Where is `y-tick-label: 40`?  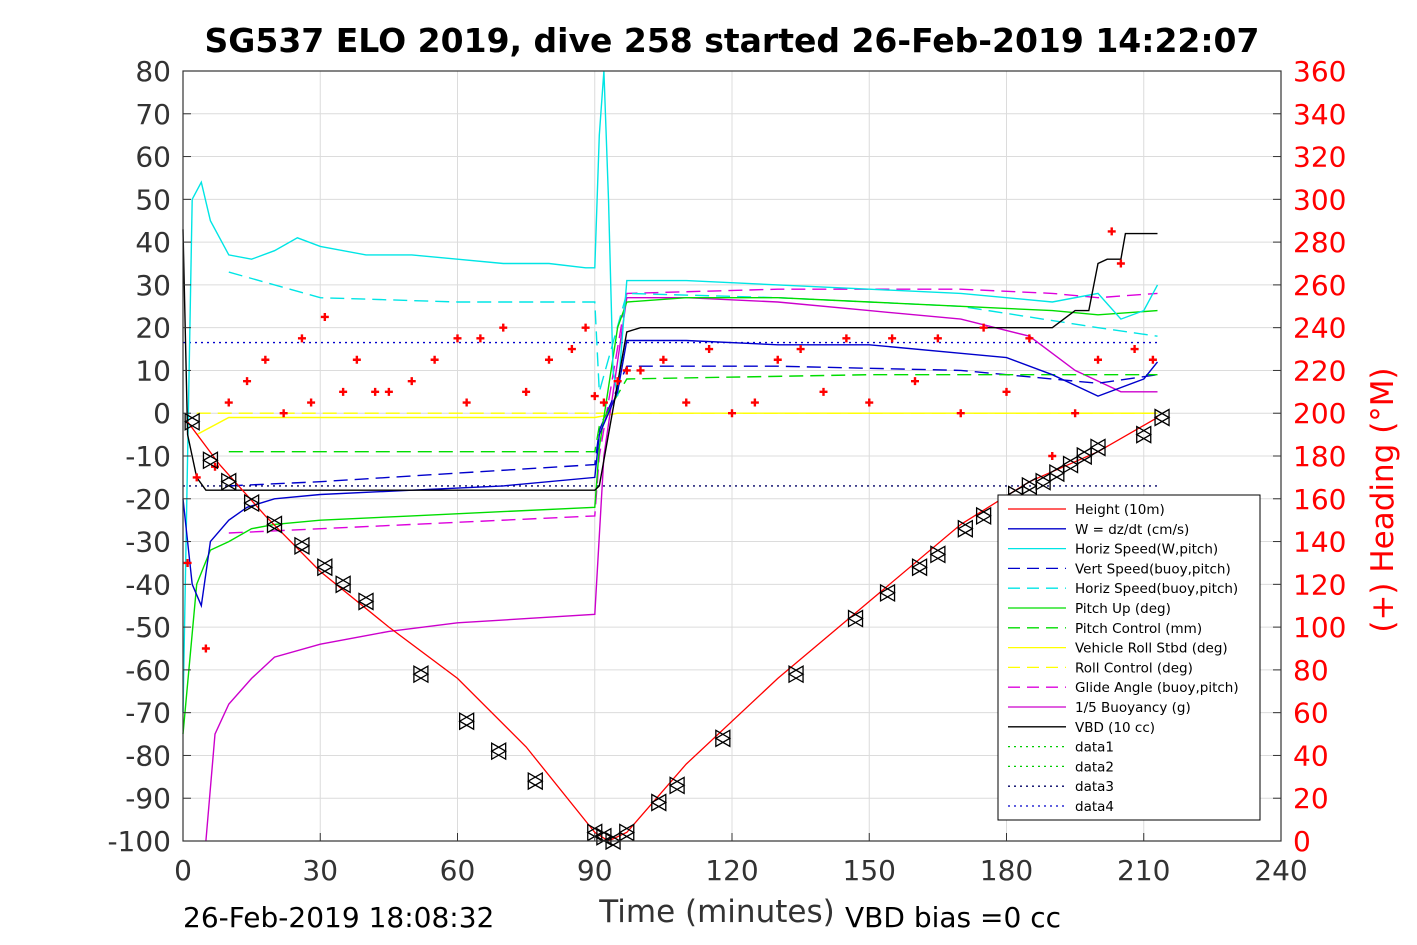 y-tick-label: 40 is located at coordinates (153, 242).